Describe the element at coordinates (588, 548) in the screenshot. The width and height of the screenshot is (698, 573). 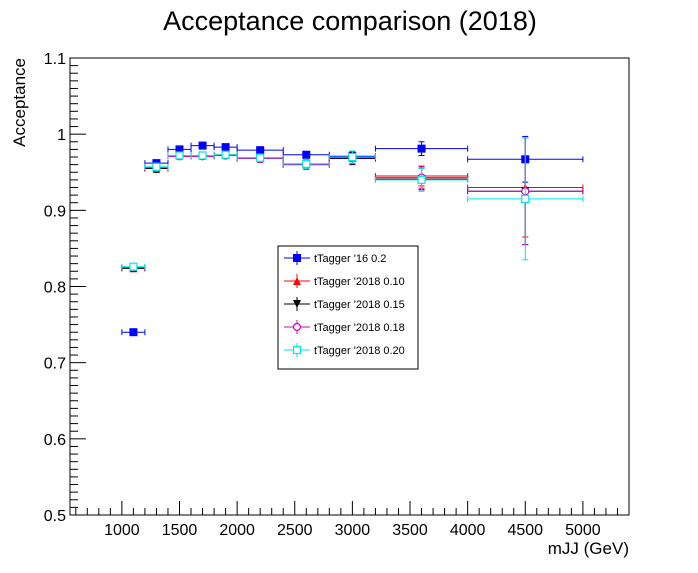
I see `x-axis-label: mJJ (GeV)` at that location.